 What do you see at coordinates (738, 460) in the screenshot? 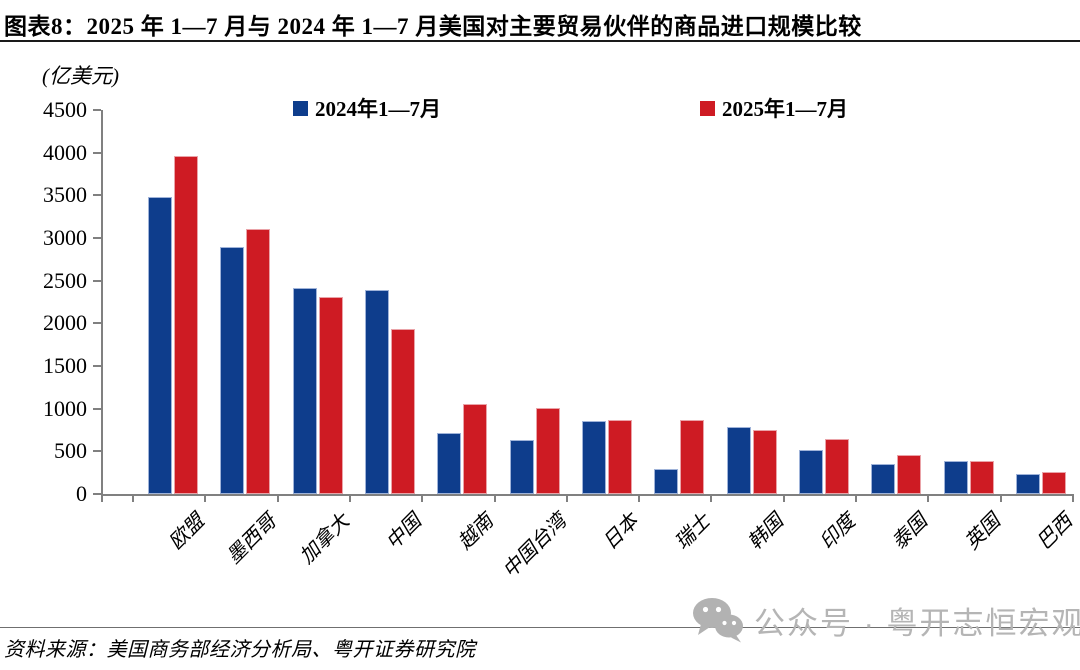
I see `bar-2024-韩国` at bounding box center [738, 460].